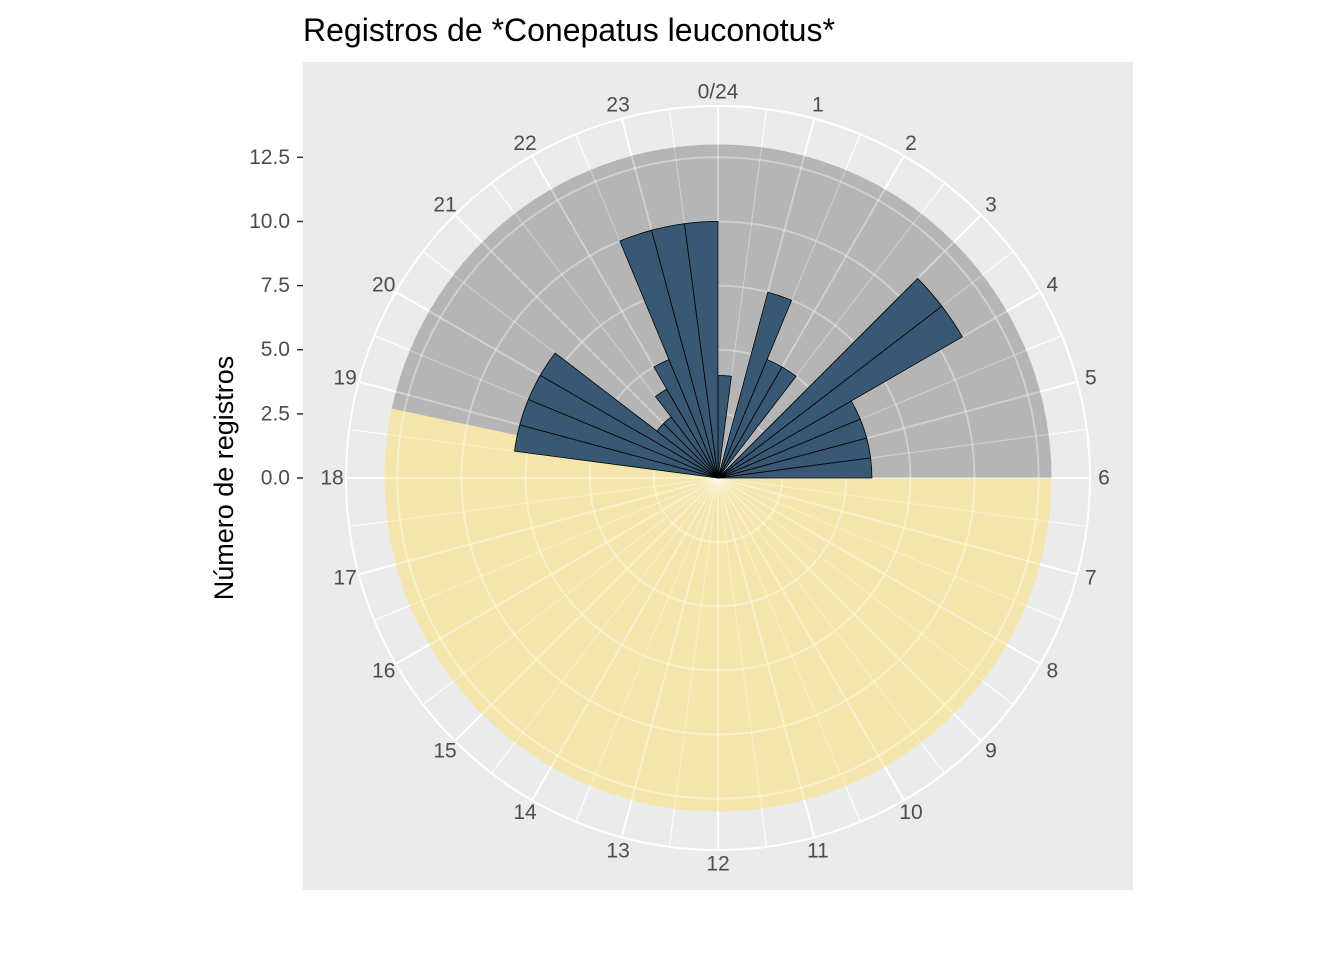  I want to click on hour-tick-label: 23, so click(617, 105).